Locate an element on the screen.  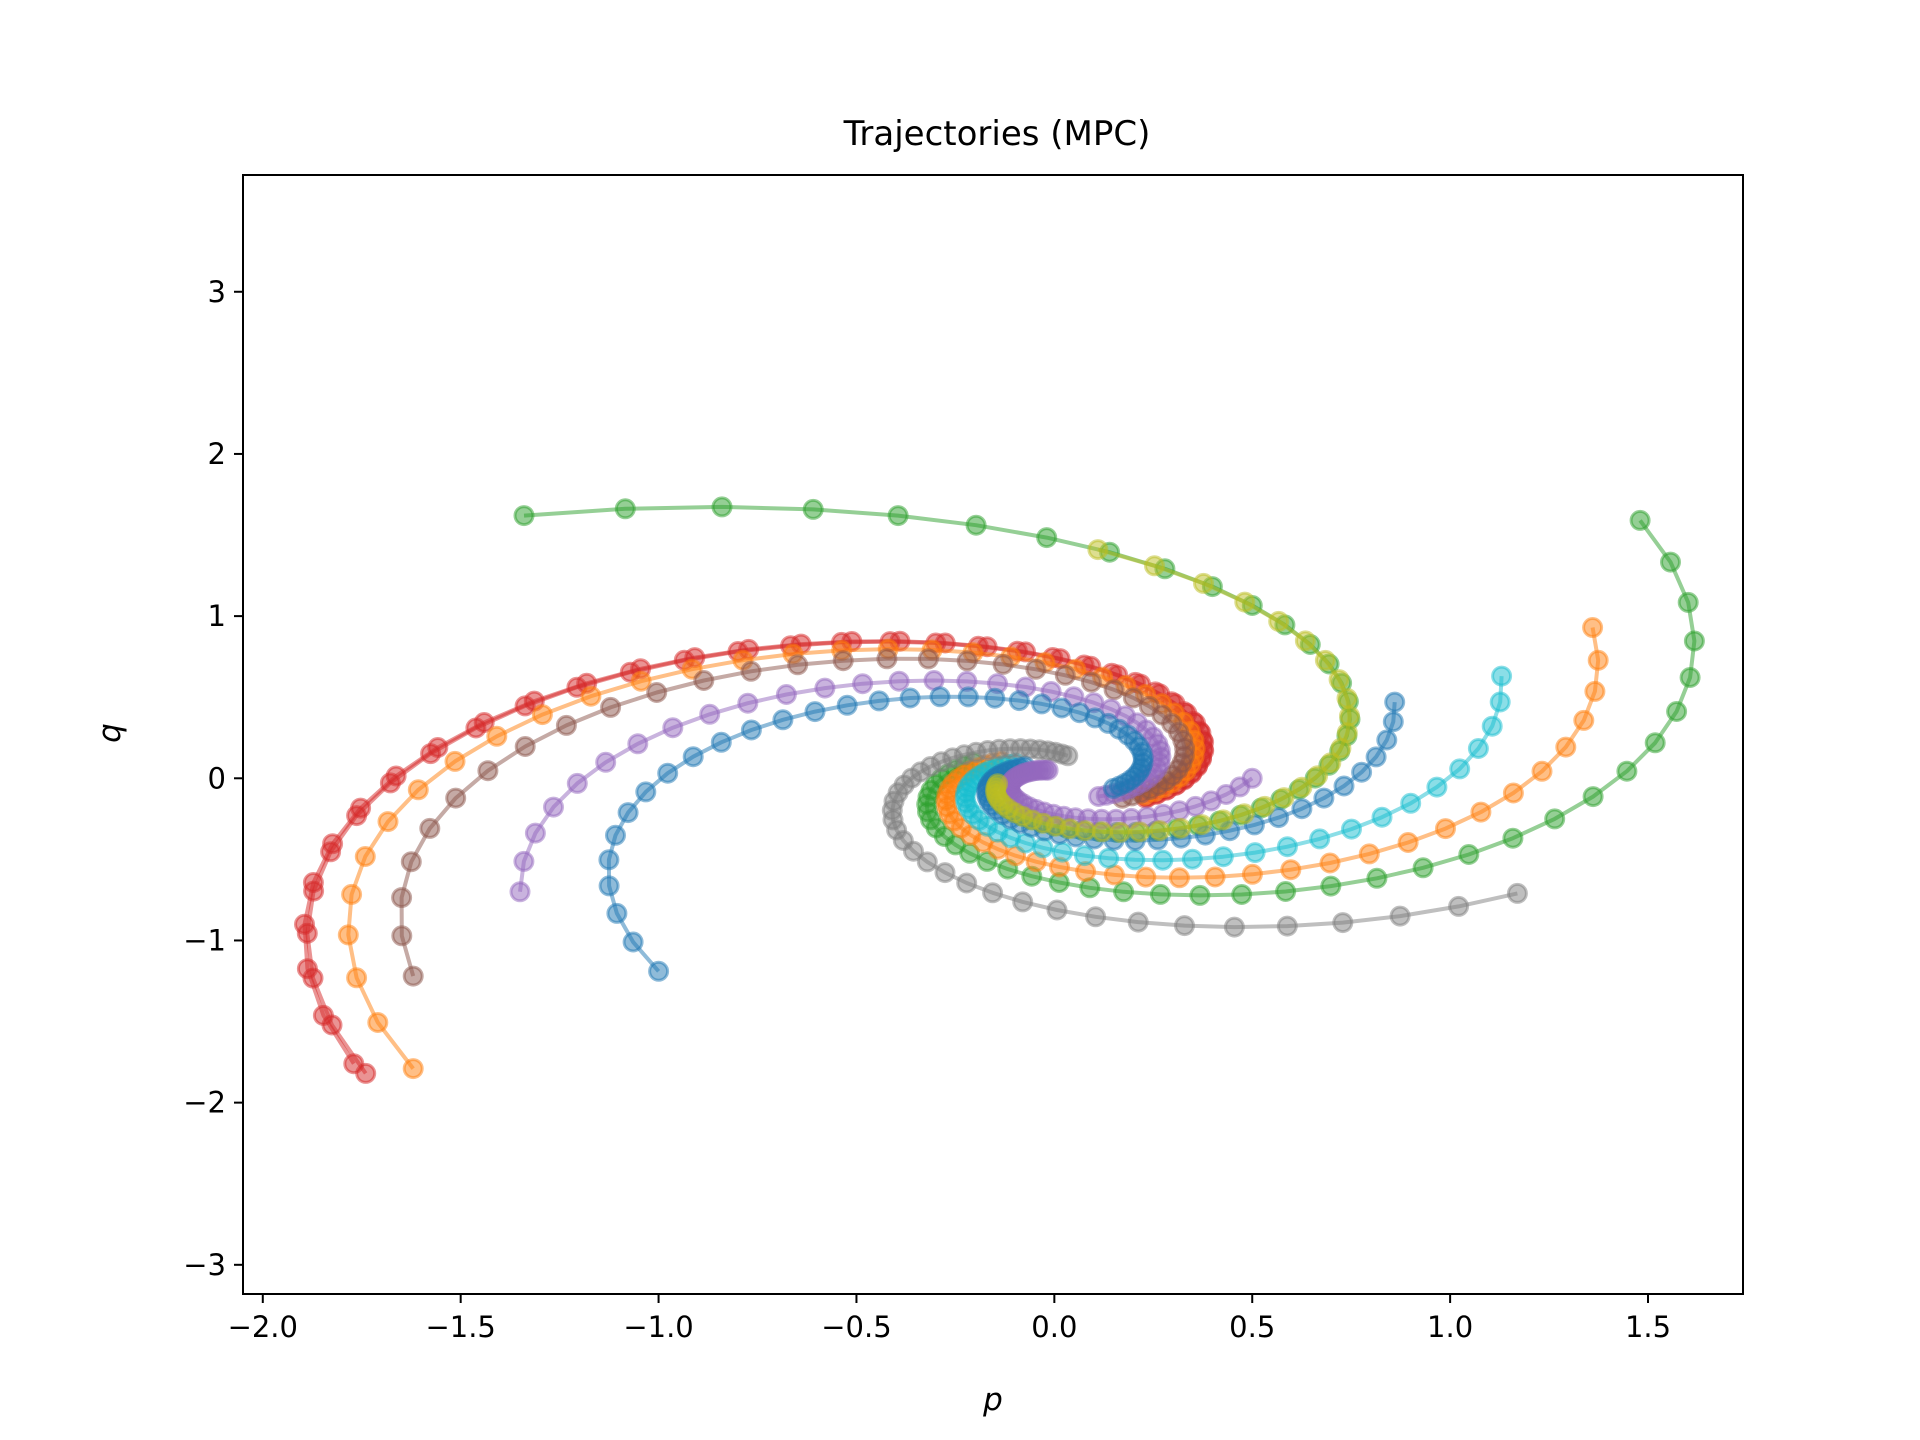
x-tick-label: −1.0 is located at coordinates (658, 1327).